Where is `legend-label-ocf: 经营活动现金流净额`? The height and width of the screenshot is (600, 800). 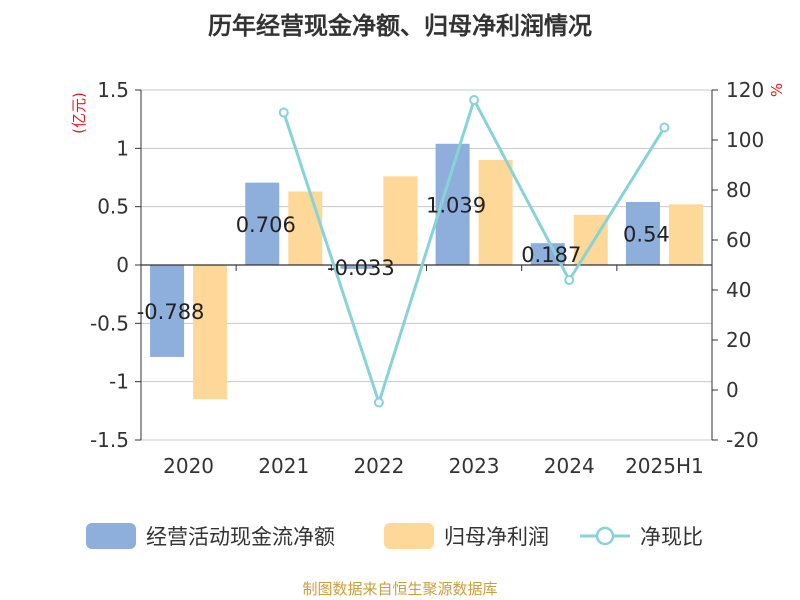
legend-label-ocf: 经营活动现金流净额 is located at coordinates (240, 537).